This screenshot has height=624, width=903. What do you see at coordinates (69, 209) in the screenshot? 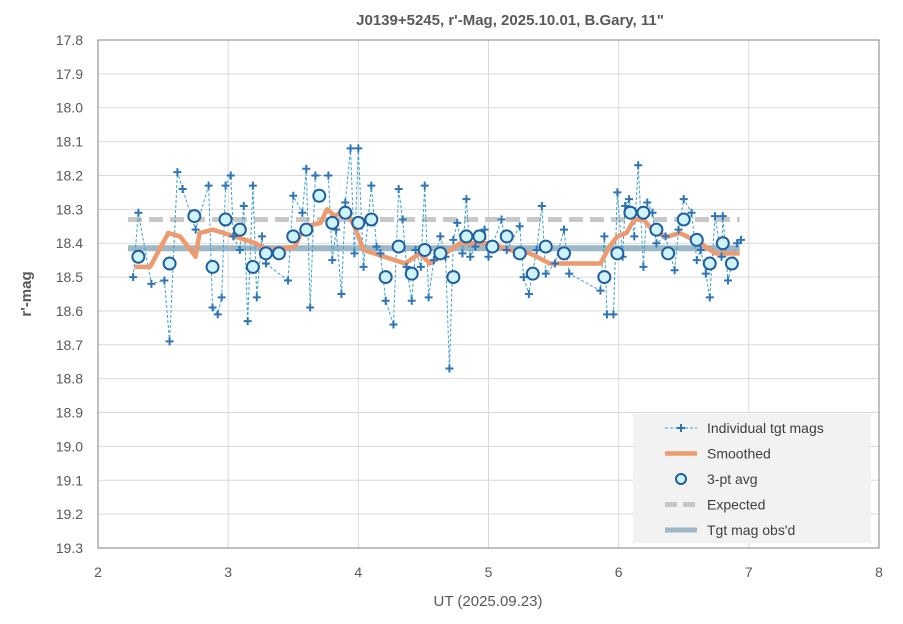
I see `y-tick-label: 18.3` at bounding box center [69, 209].